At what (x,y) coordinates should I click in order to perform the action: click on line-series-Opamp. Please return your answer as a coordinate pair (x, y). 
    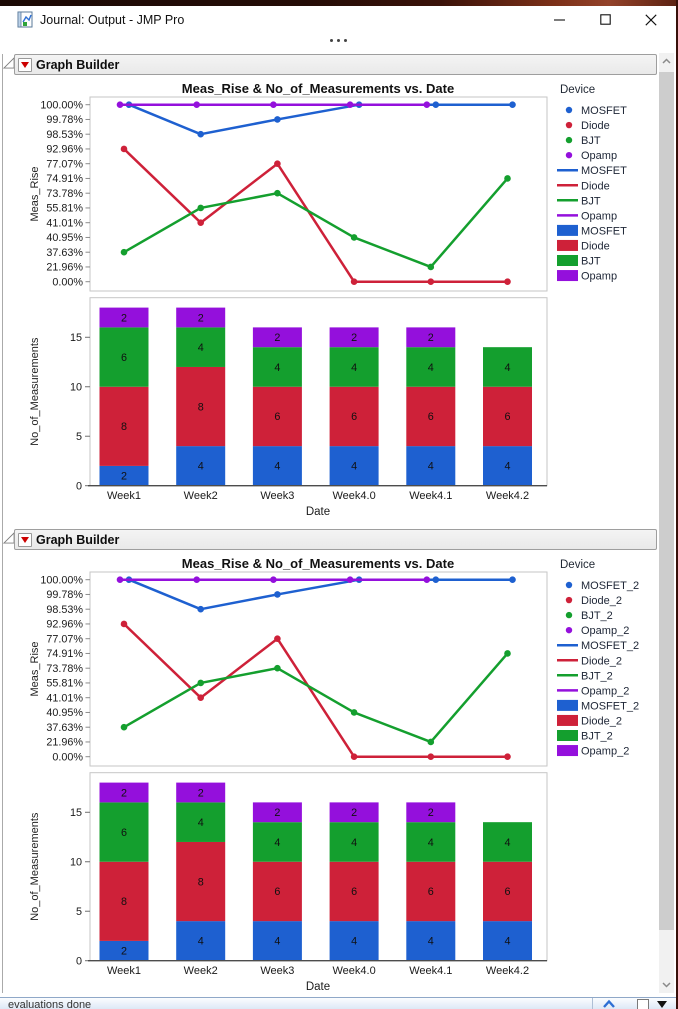
    Looking at the image, I should click on (273, 104).